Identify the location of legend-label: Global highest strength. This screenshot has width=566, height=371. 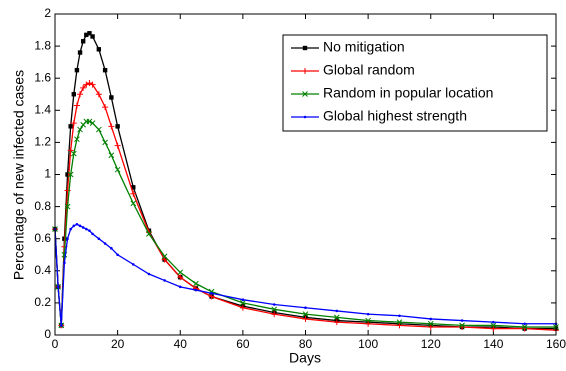
(395, 116).